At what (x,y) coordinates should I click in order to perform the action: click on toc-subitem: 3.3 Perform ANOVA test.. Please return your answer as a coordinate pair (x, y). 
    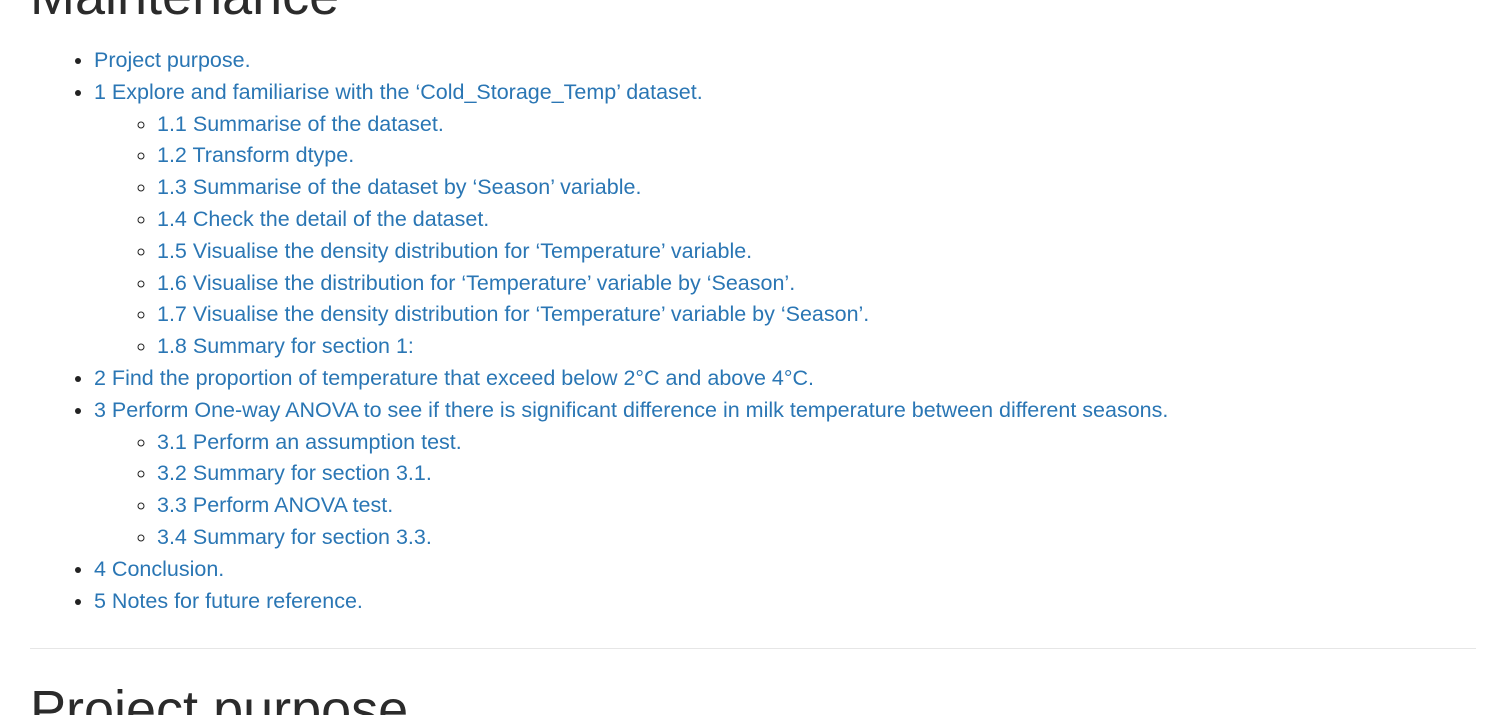
    Looking at the image, I should click on (662, 506).